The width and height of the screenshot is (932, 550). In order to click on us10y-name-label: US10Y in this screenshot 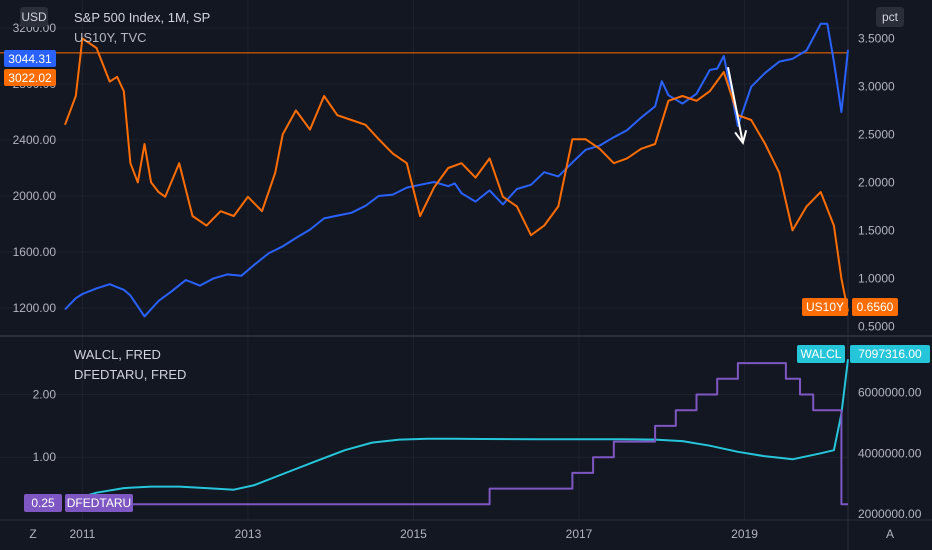, I will do `click(825, 307)`.